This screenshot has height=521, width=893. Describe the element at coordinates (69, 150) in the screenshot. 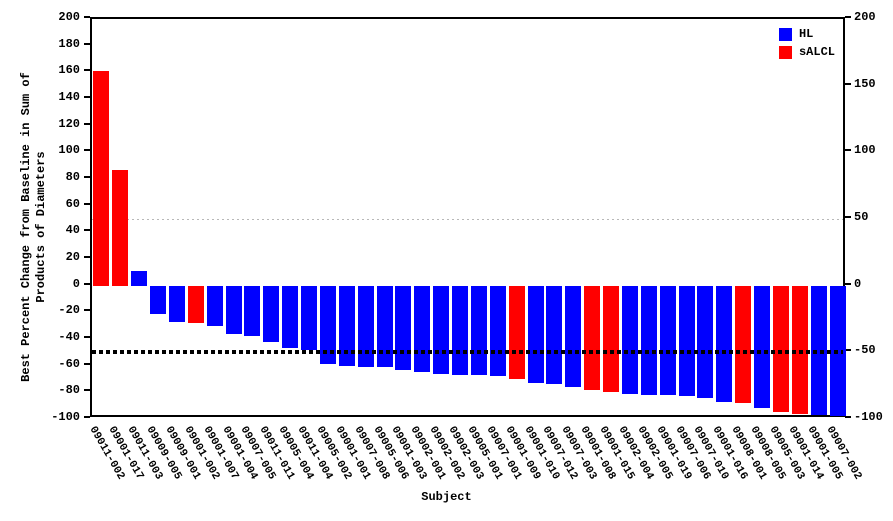

I see `y-axis-tick-label-left: 100` at that location.